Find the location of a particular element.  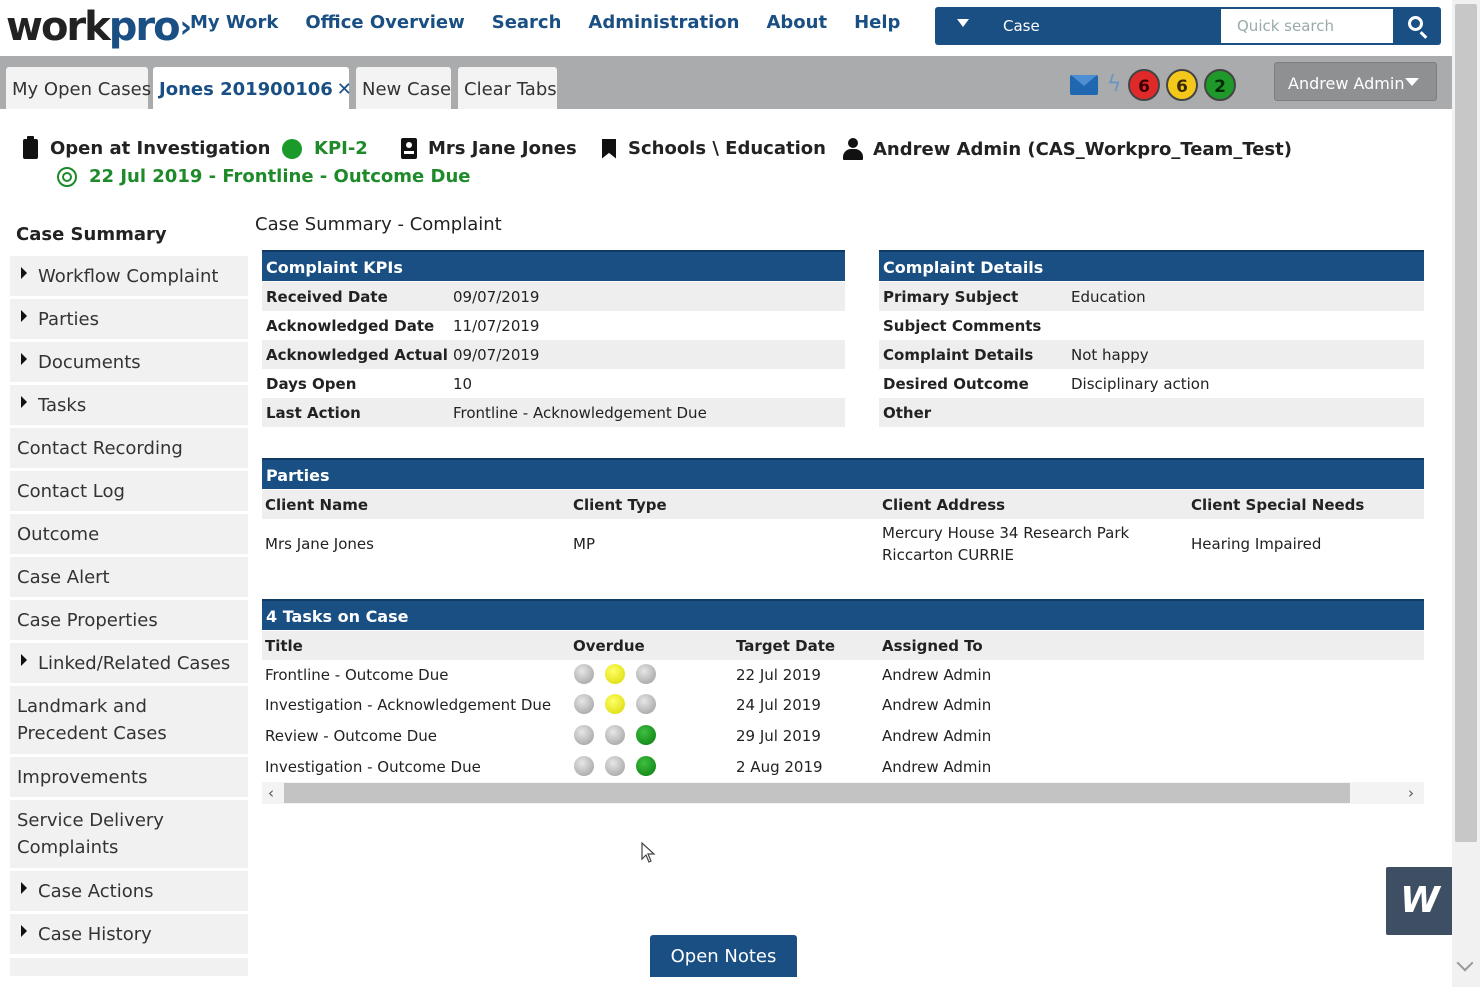

sidebar-item-landmark-cases: Landmark and Precedent Cases is located at coordinates (129, 720).